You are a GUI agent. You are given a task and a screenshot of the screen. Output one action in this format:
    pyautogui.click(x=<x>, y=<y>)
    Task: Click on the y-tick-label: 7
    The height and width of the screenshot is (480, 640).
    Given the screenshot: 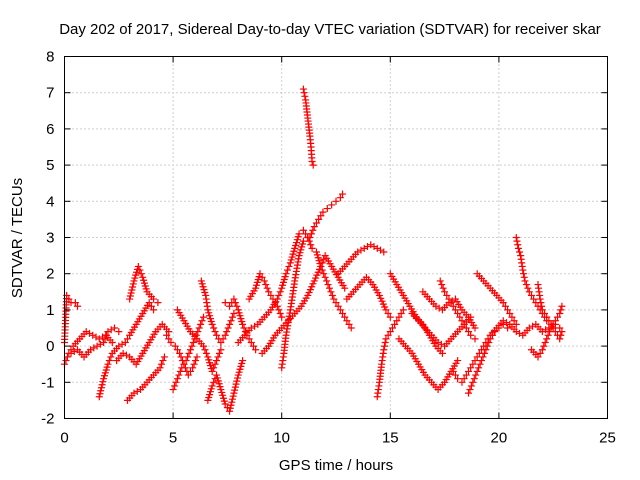 What is the action you would take?
    pyautogui.click(x=50, y=93)
    